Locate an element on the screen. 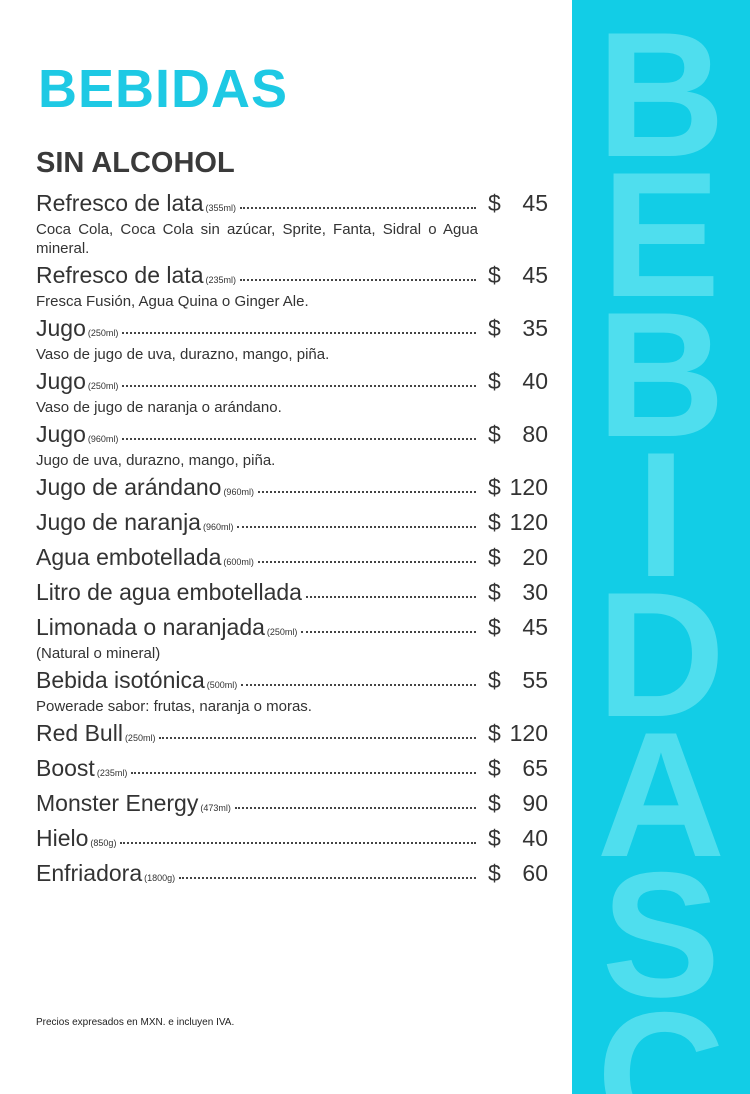 The image size is (750, 1094). amount: 20 is located at coordinates (535, 557).